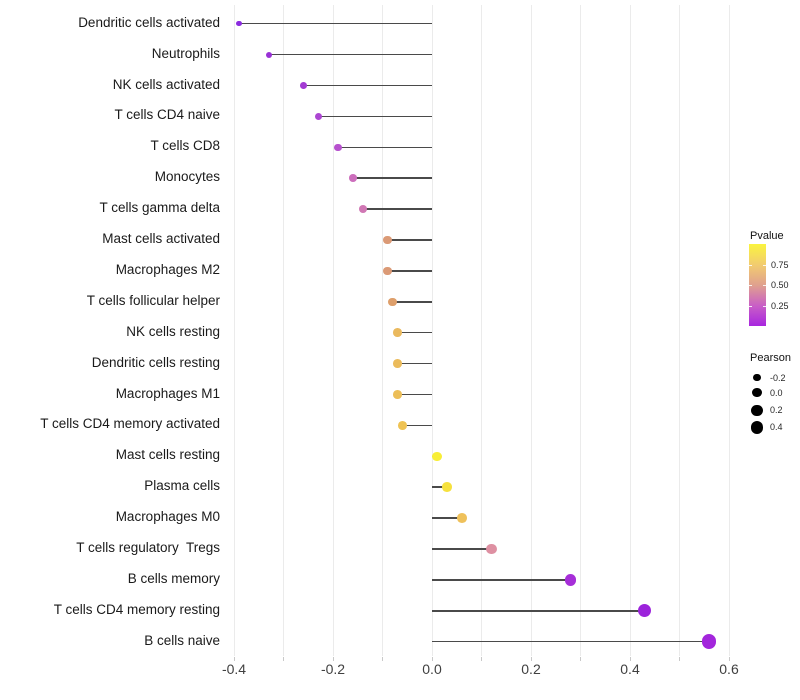  What do you see at coordinates (130, 424) in the screenshot?
I see `category-label: T cells CD4 memory activated` at bounding box center [130, 424].